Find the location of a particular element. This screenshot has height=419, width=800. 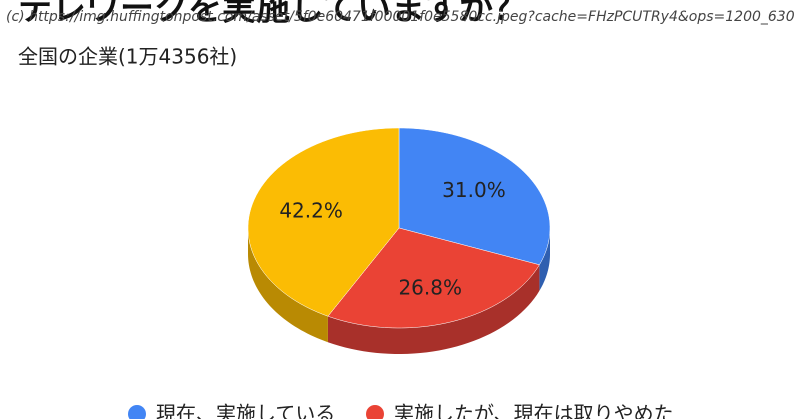

value-label: 26.8% is located at coordinates (430, 288).